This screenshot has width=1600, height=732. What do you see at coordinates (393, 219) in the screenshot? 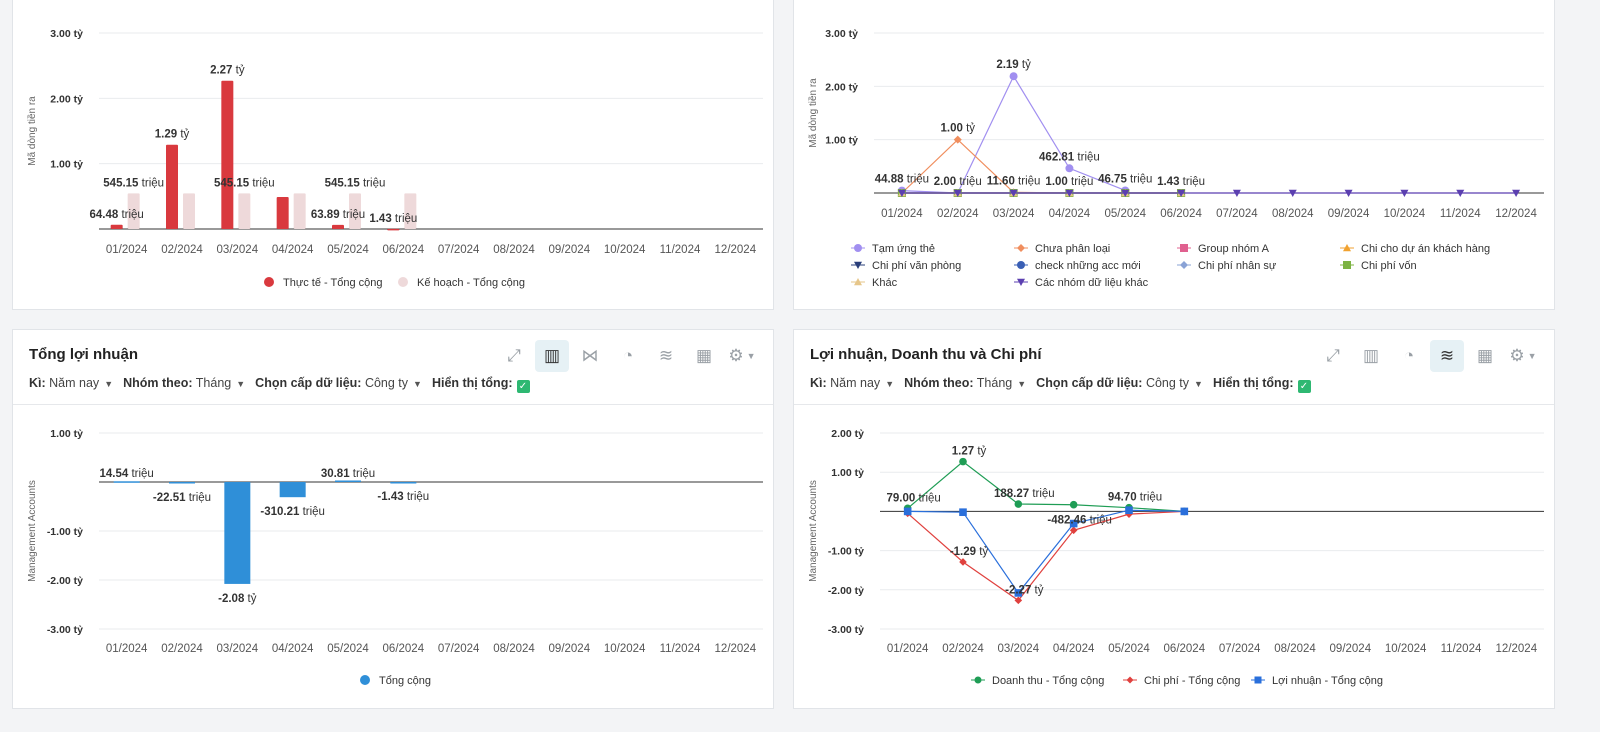
I see `data-label: 1.43 triệu` at bounding box center [393, 219].